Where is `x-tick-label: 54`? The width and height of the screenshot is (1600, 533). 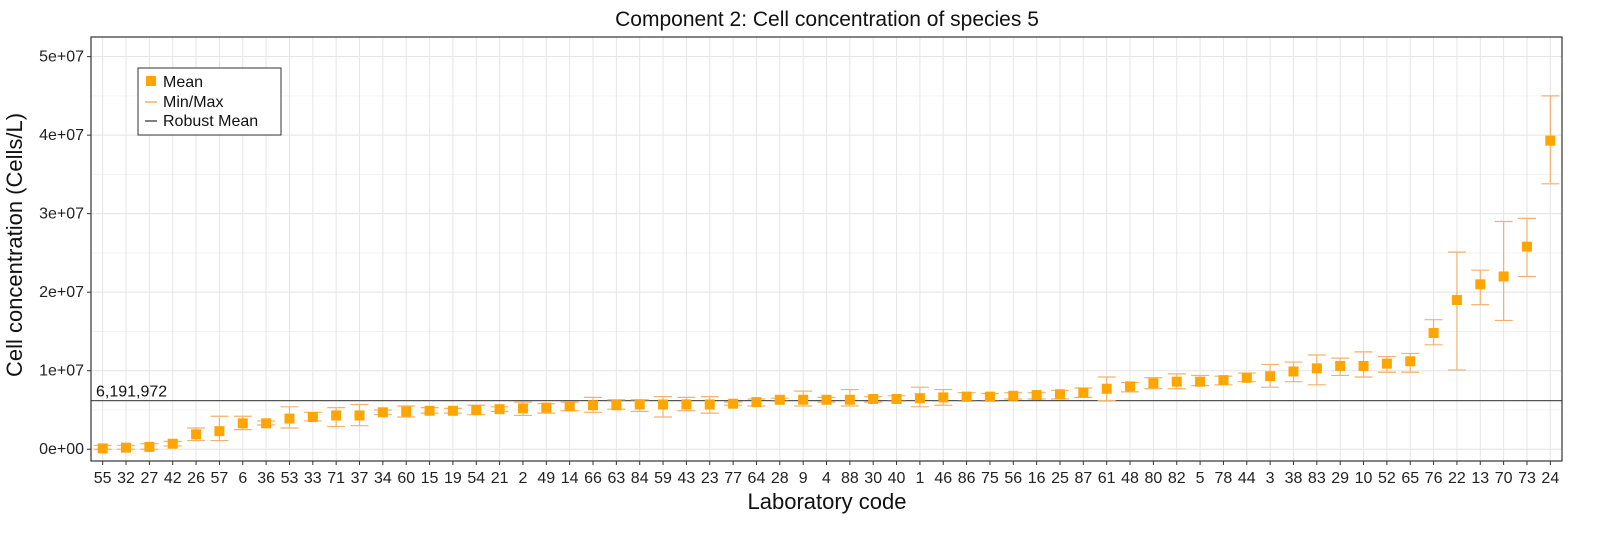 x-tick-label: 54 is located at coordinates (476, 478).